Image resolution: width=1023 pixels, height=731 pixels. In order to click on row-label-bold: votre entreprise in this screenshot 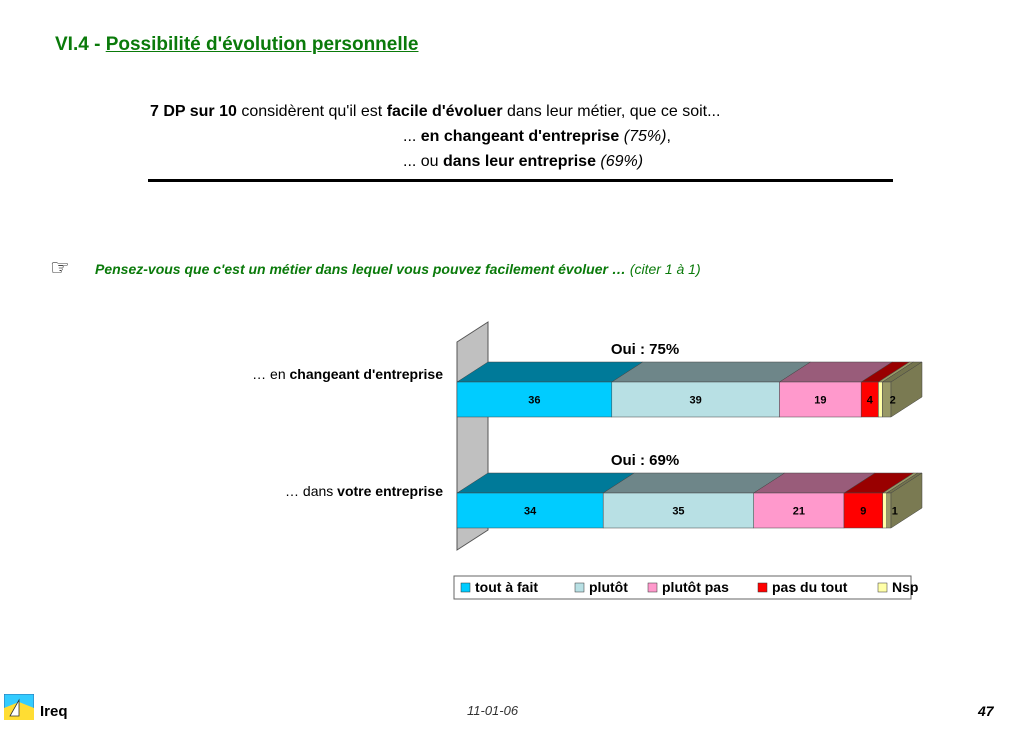, I will do `click(390, 491)`.